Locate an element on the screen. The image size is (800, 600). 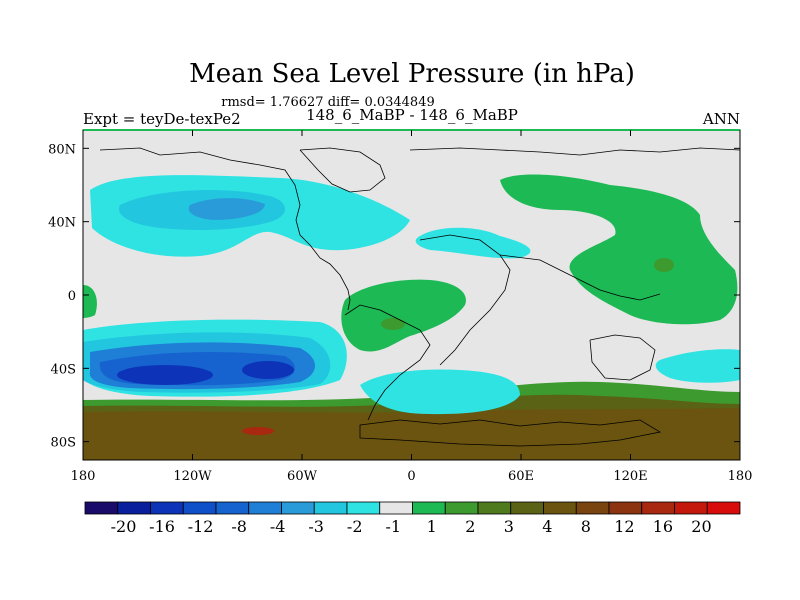
coastline-south-america is located at coordinates (387, 362).